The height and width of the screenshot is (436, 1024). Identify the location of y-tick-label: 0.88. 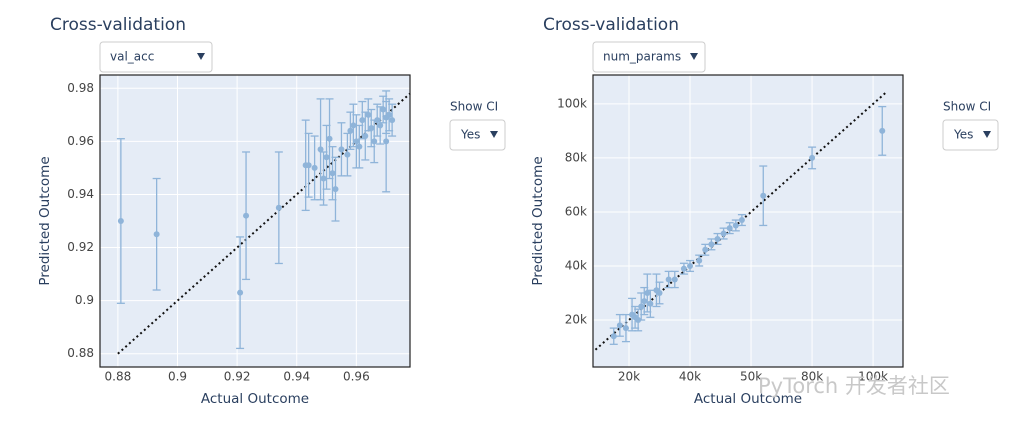
(80, 353).